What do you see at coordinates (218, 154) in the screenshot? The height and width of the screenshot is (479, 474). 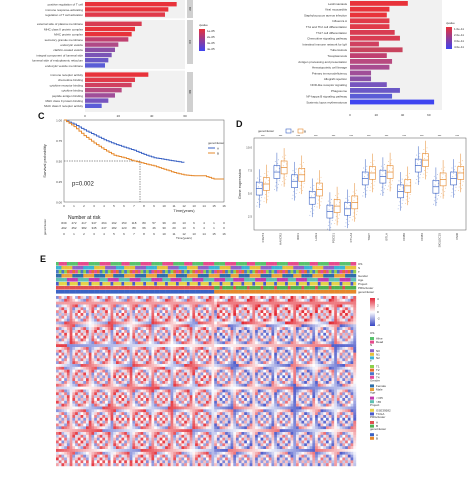 I see `km-legend-label: B` at bounding box center [218, 154].